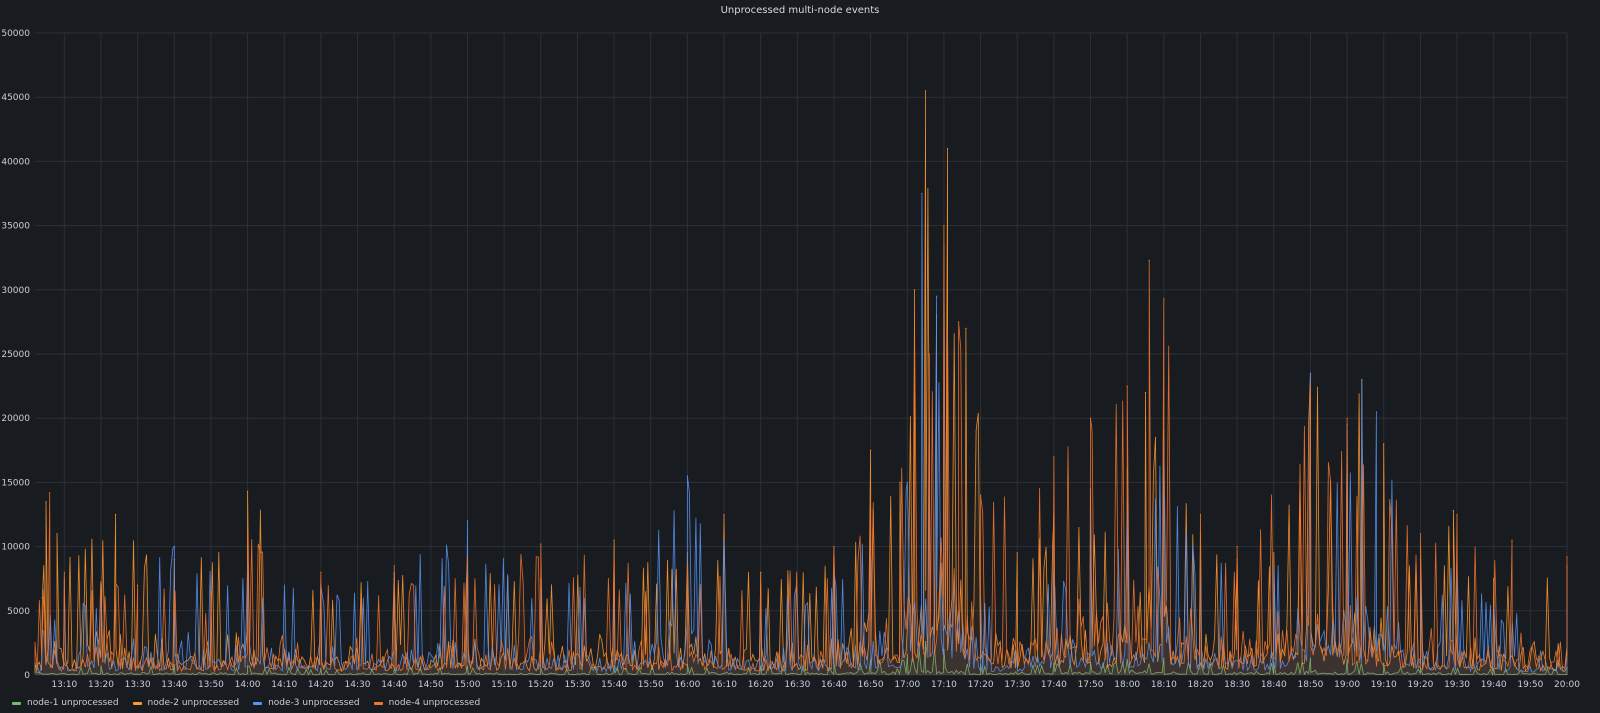 The image size is (1600, 713). Describe the element at coordinates (15, 291) in the screenshot. I see `y-tick-label: 30000` at that location.